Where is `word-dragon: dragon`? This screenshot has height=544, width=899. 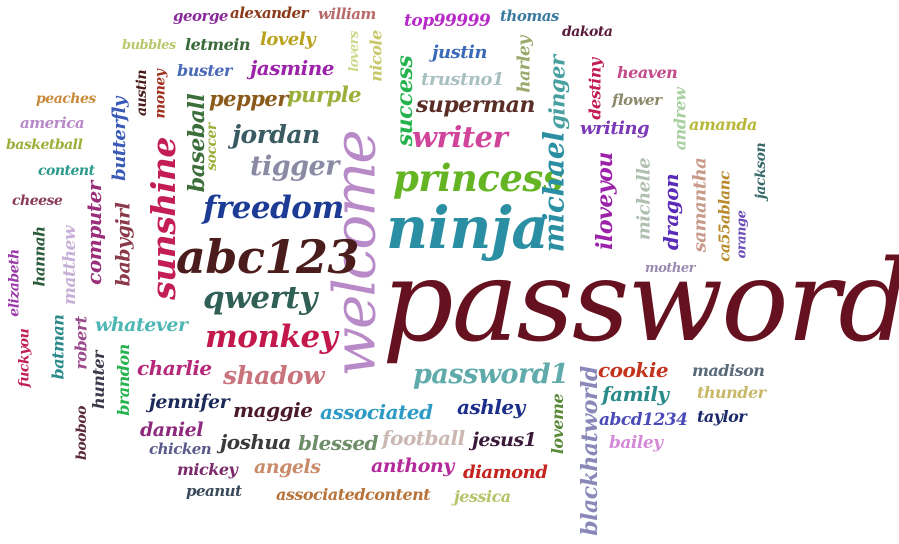
word-dragon: dragon is located at coordinates (671, 212).